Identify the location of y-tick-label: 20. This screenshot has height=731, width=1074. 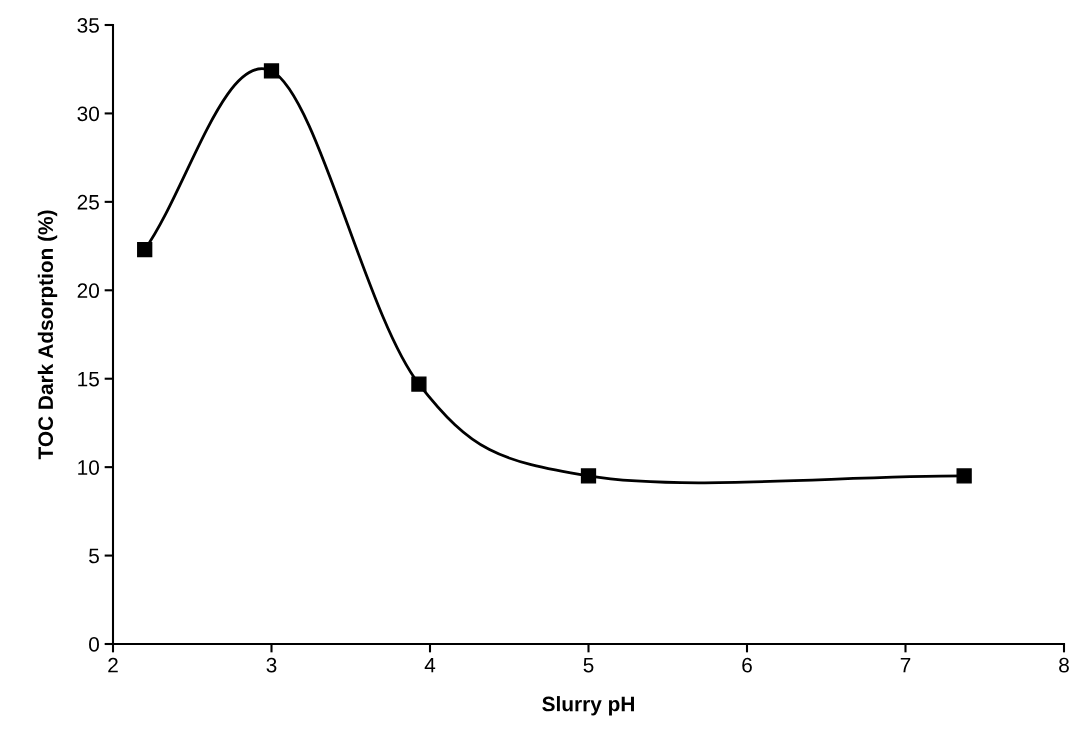
(88, 291).